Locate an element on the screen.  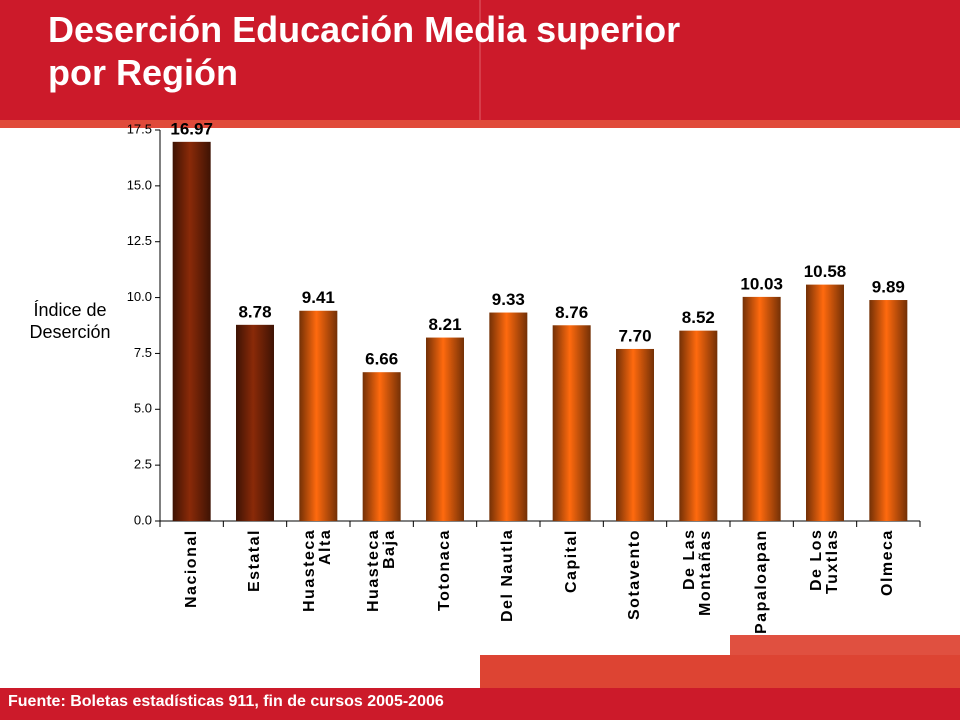
value-label: 10.58 is located at coordinates (825, 271).